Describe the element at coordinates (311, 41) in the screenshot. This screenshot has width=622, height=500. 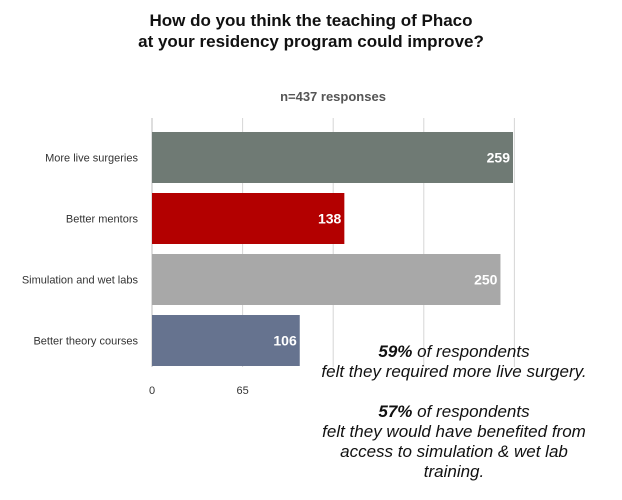
I see `chart-title-line-2: at your residency program could improve?` at that location.